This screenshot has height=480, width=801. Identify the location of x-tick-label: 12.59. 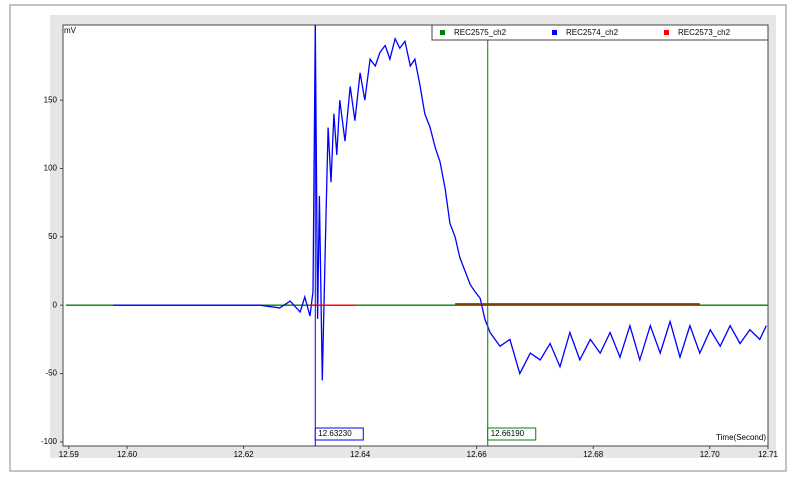
(69, 454).